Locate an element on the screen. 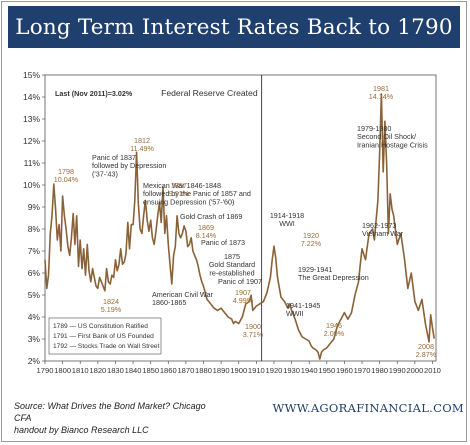  annotation-14: 1914-1918 WWI is located at coordinates (287, 219).